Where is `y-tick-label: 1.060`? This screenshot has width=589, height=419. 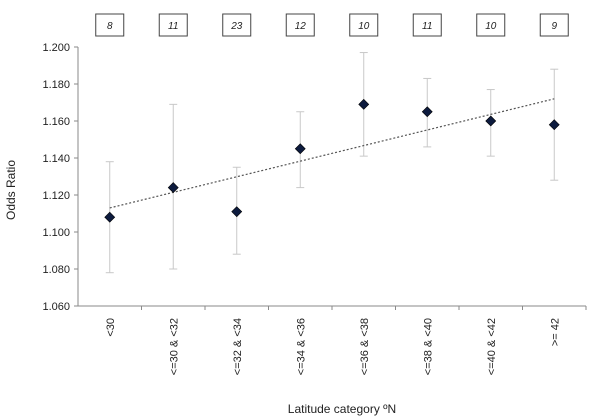
y-tick-label: 1.060 is located at coordinates (56, 307).